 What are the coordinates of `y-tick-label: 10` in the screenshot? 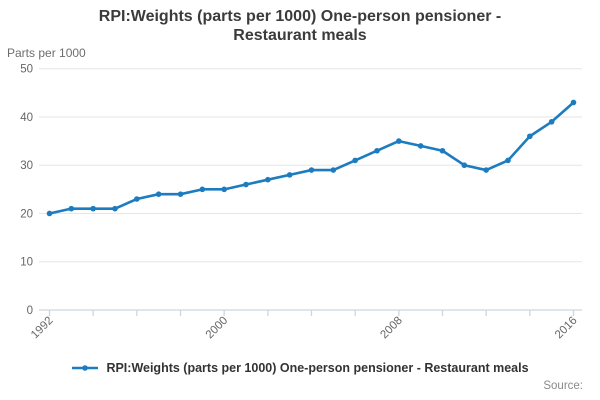 It's located at (26, 263).